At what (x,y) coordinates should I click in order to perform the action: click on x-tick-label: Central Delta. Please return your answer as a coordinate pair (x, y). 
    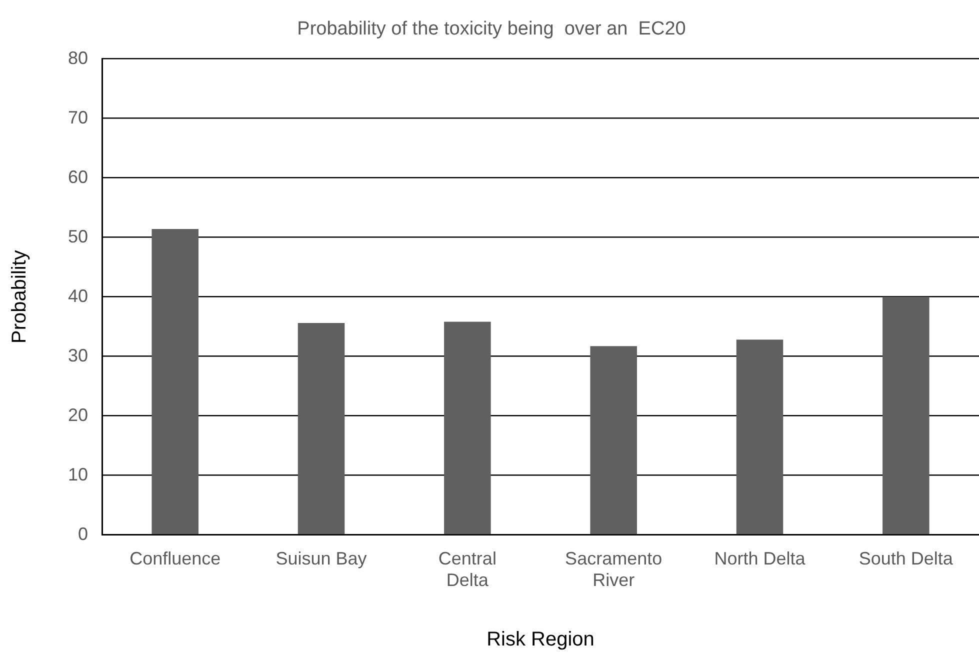
    Looking at the image, I should click on (467, 569).